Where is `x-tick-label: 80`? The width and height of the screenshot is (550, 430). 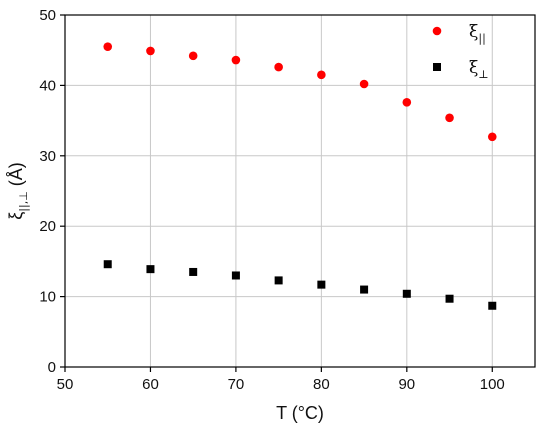 x-tick-label: 80 is located at coordinates (321, 384).